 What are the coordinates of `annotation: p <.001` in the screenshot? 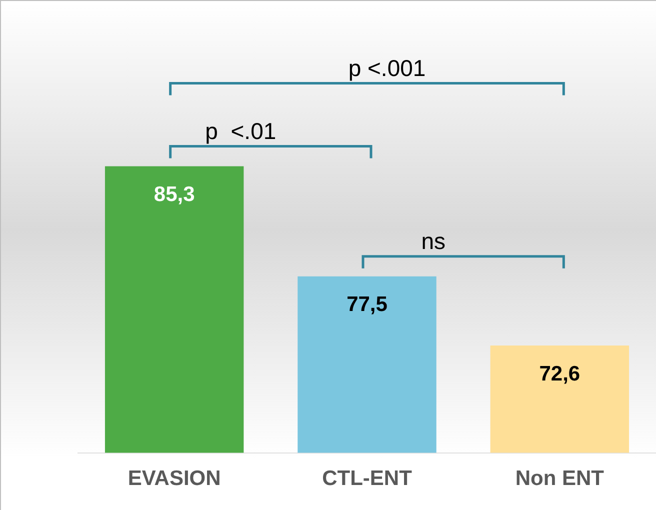 It's located at (387, 68).